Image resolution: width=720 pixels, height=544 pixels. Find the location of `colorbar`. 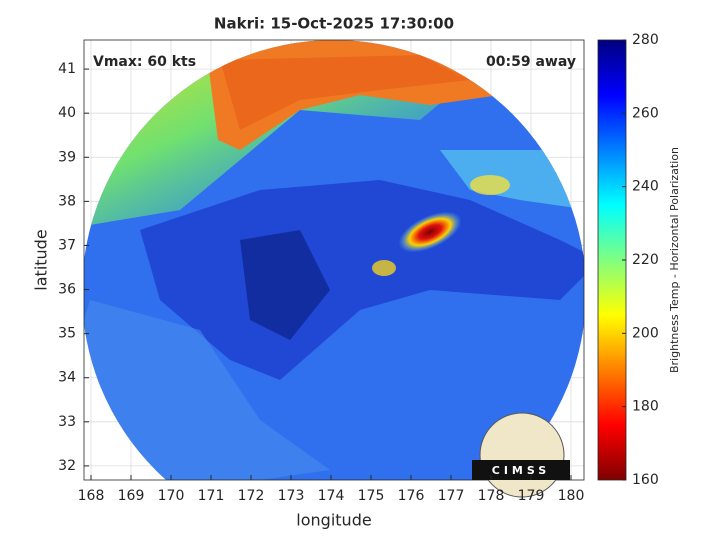

colorbar is located at coordinates (612, 260).